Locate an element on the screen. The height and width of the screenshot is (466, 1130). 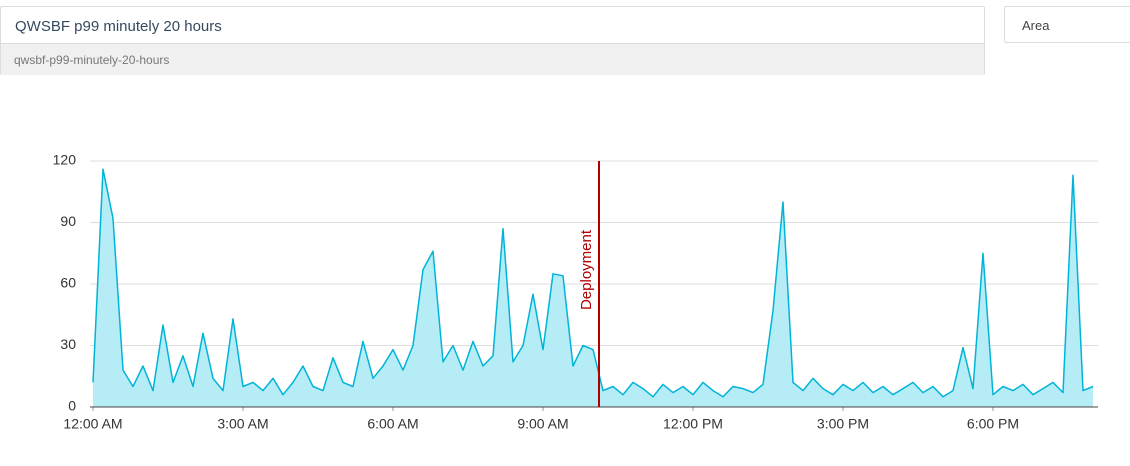
x-tick-label: 3:00 AM is located at coordinates (242, 424).